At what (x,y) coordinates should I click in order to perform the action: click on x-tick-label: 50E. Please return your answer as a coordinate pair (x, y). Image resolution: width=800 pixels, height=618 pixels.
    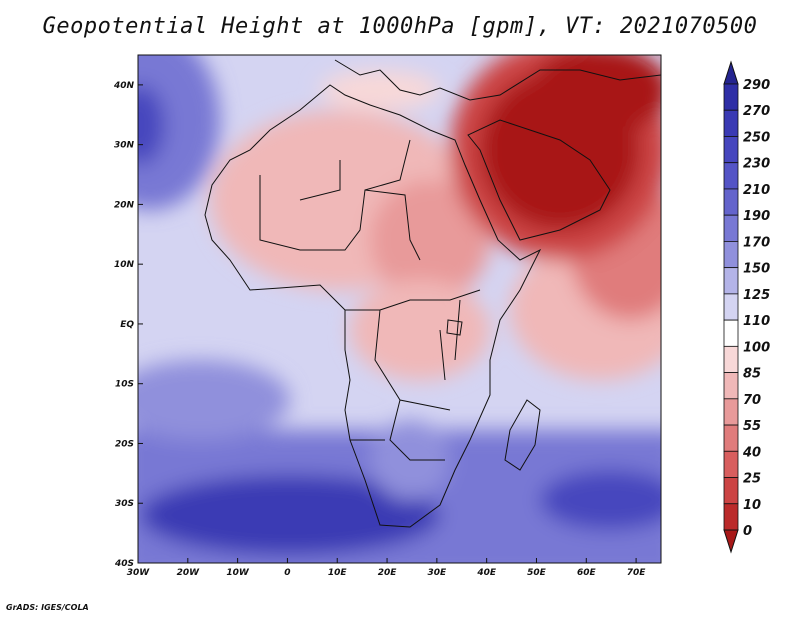
    Looking at the image, I should click on (537, 573).